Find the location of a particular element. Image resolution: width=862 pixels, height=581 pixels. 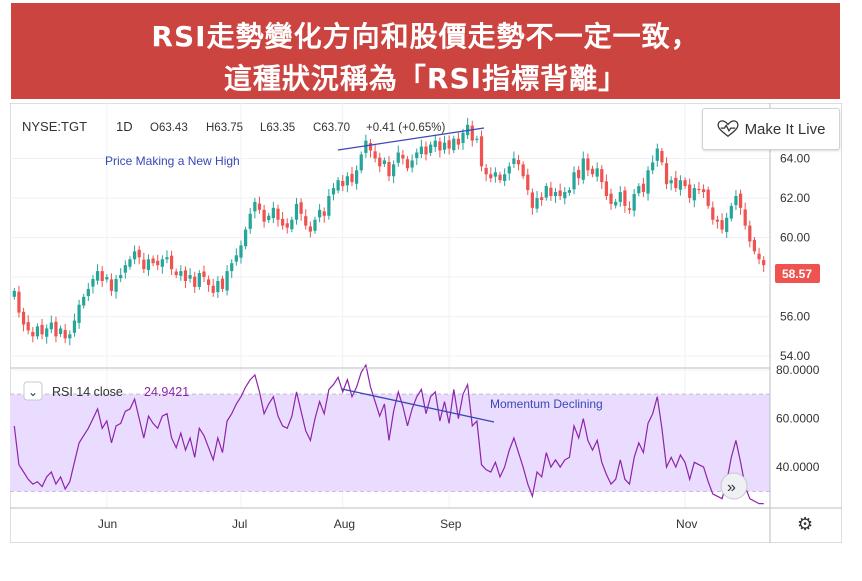

price-tick-label: 60.00 is located at coordinates (795, 238).